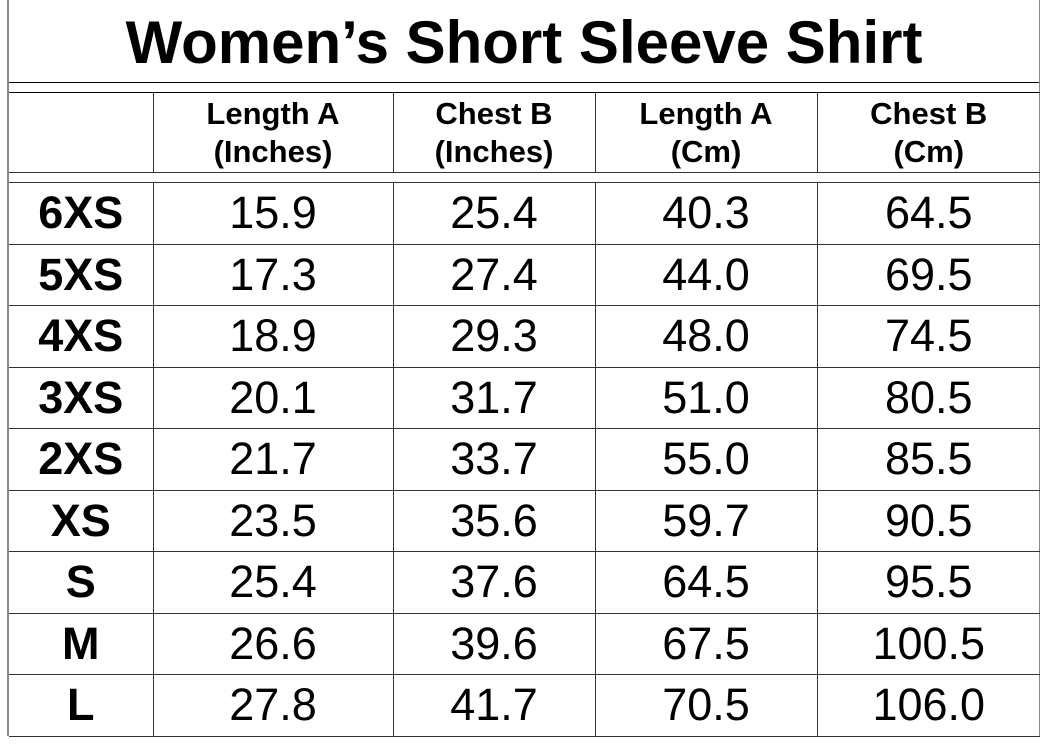 The image size is (1047, 745). Describe the element at coordinates (494, 705) in the screenshot. I see `measurement-cell: 41.7` at that location.